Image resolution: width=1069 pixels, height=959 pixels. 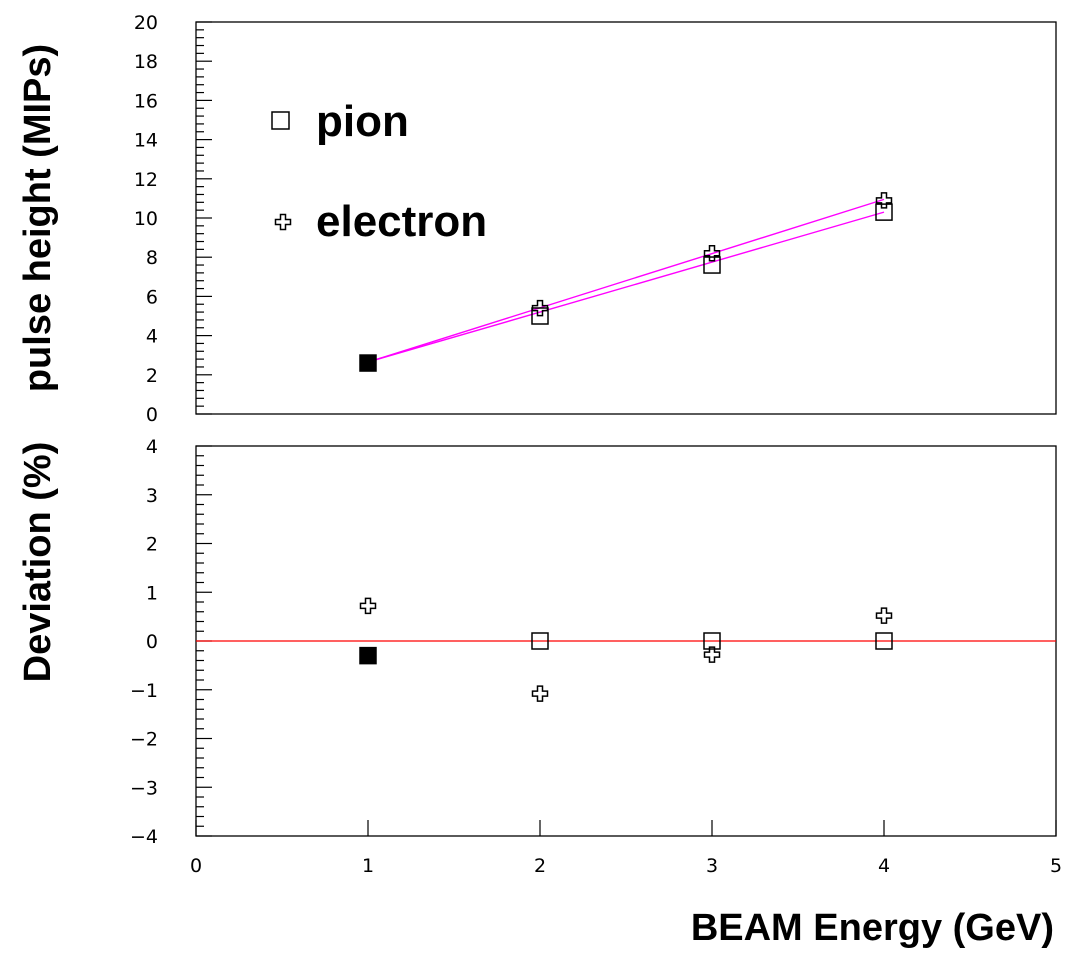 I want to click on bottom-y-axis-title: Deviation (%), so click(x=38, y=562).